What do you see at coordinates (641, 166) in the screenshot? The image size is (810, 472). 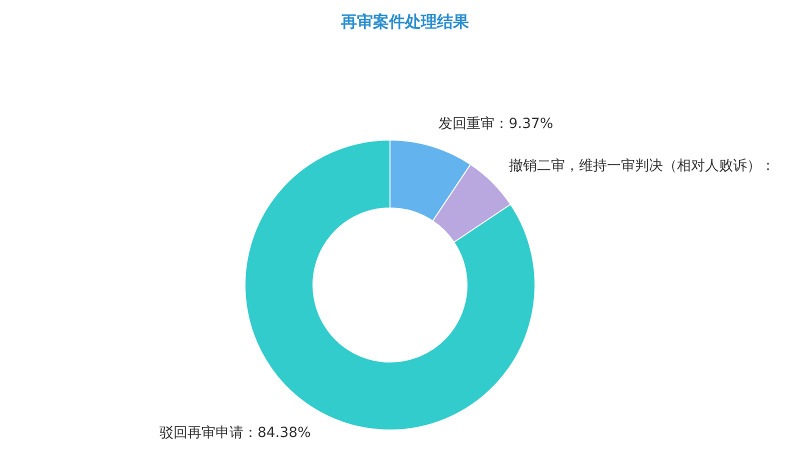 I see `slice-label: 撤销二审，维持一审判决（相对人败诉）：` at bounding box center [641, 166].